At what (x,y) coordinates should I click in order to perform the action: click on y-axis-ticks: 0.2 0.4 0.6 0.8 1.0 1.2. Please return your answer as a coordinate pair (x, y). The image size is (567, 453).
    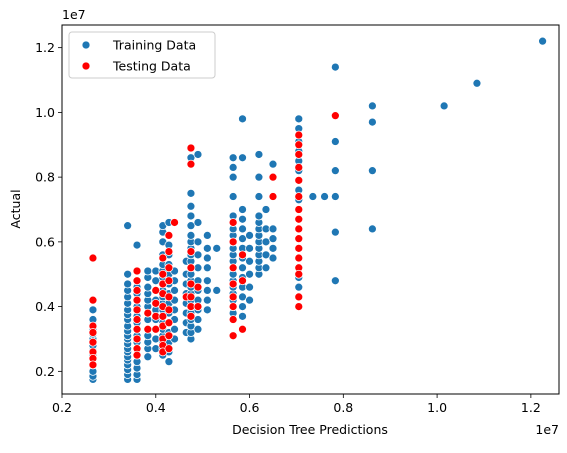
    Looking at the image, I should click on (48, 209).